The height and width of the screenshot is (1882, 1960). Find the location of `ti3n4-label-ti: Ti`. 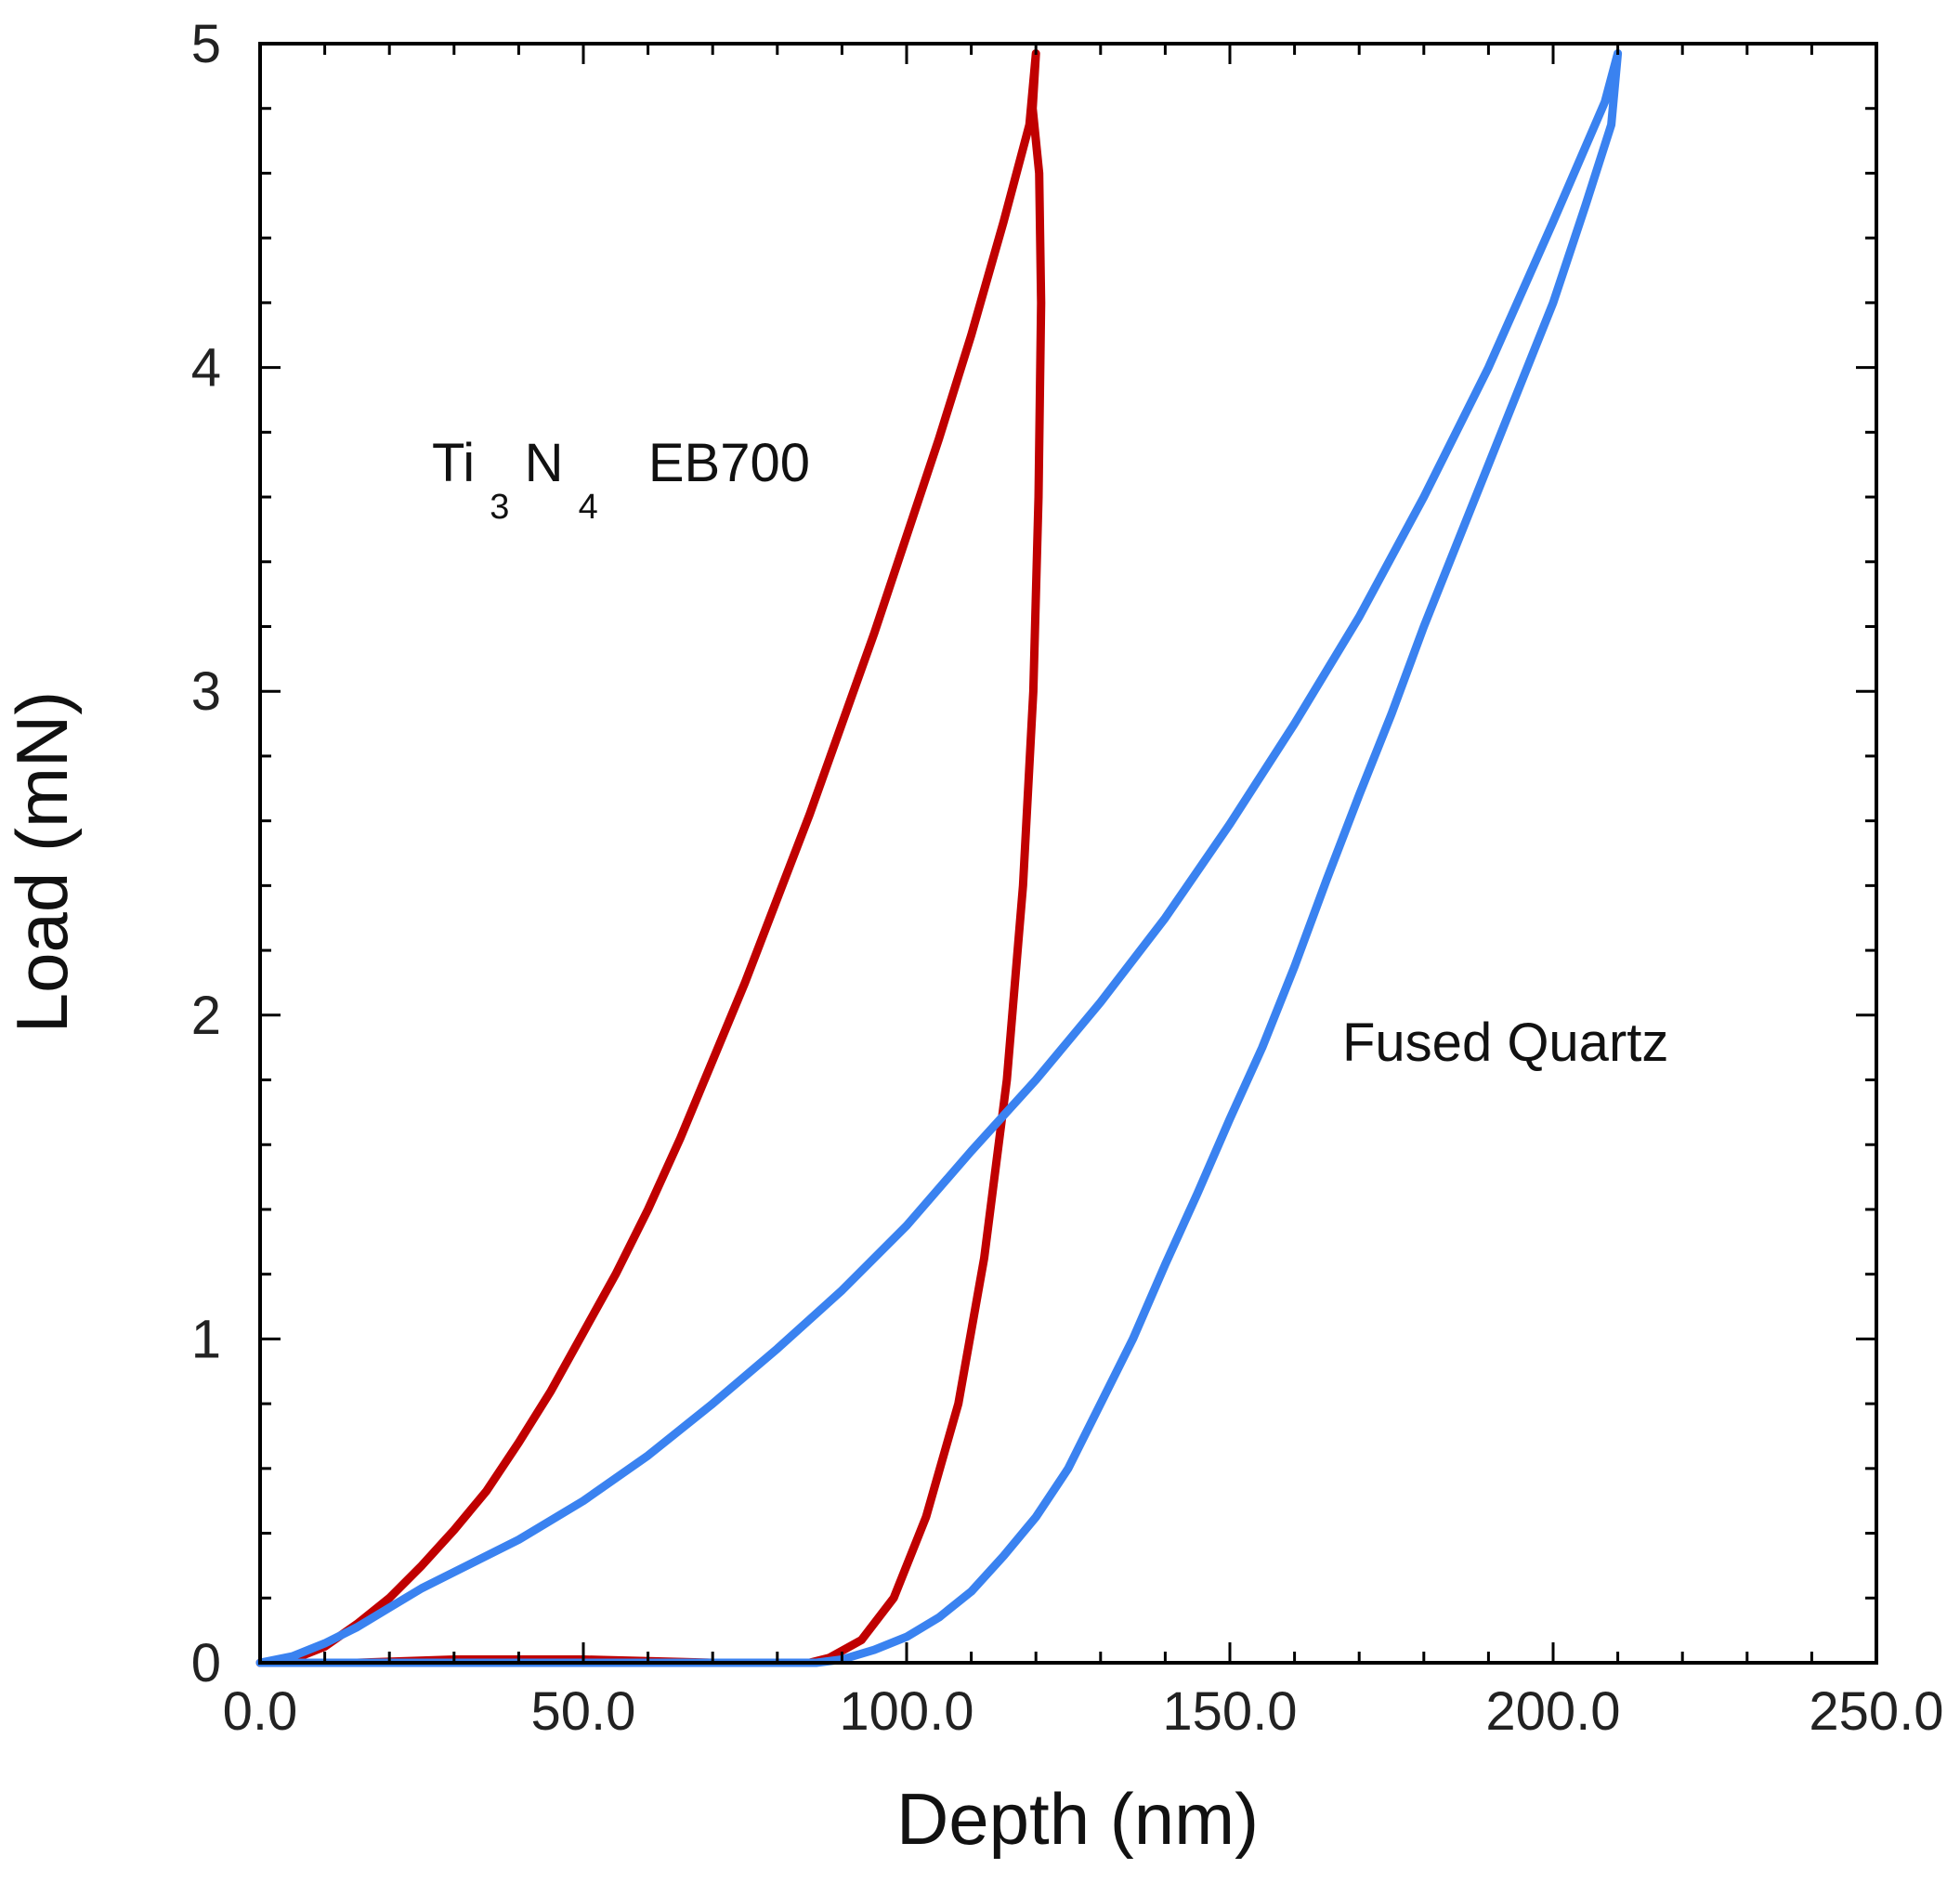

ti3n4-label-ti: Ti is located at coordinates (453, 463).